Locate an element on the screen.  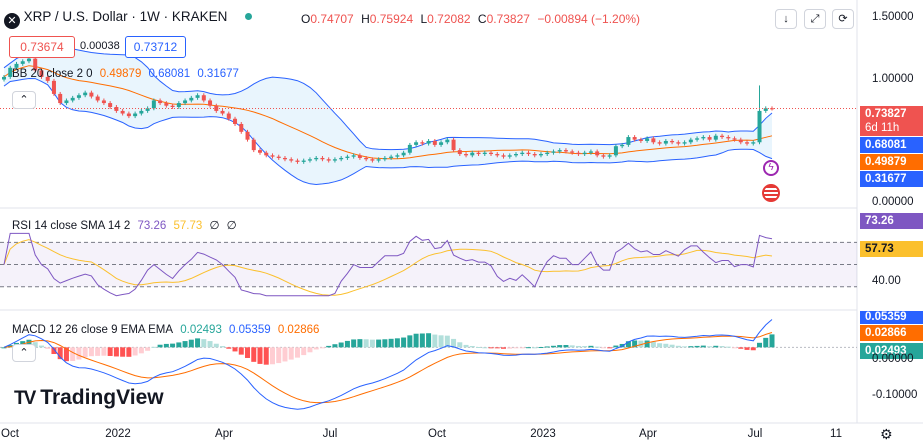
price-tick-1-0: 1.00000 is located at coordinates (893, 79).